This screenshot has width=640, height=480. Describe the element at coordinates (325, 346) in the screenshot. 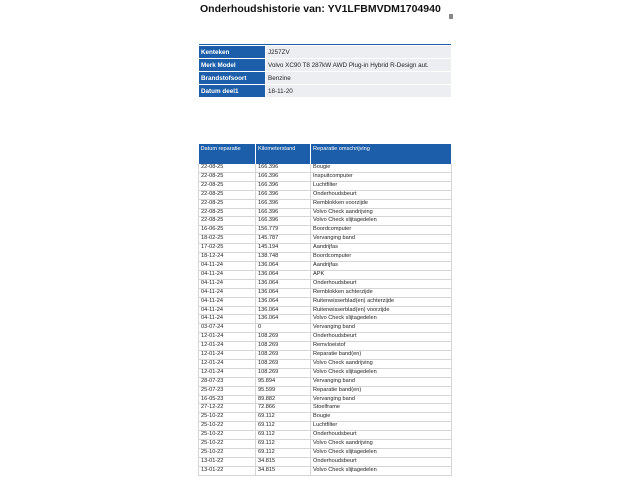

I see `history-row: 12-01-24 108.269 Remvloeistof` at that location.